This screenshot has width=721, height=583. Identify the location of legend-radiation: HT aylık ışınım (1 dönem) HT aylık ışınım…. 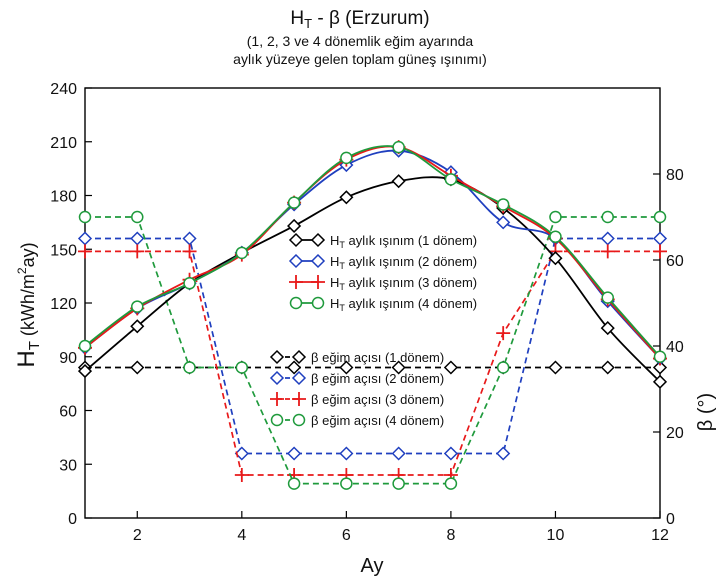
(382, 272).